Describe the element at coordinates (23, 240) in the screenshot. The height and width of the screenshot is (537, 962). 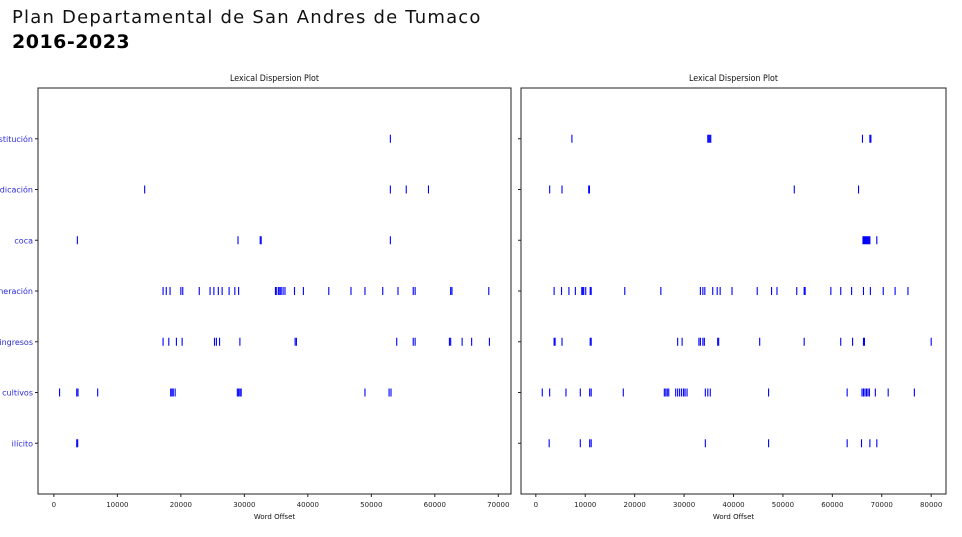
I see `y-tick-label-coca: coca` at that location.